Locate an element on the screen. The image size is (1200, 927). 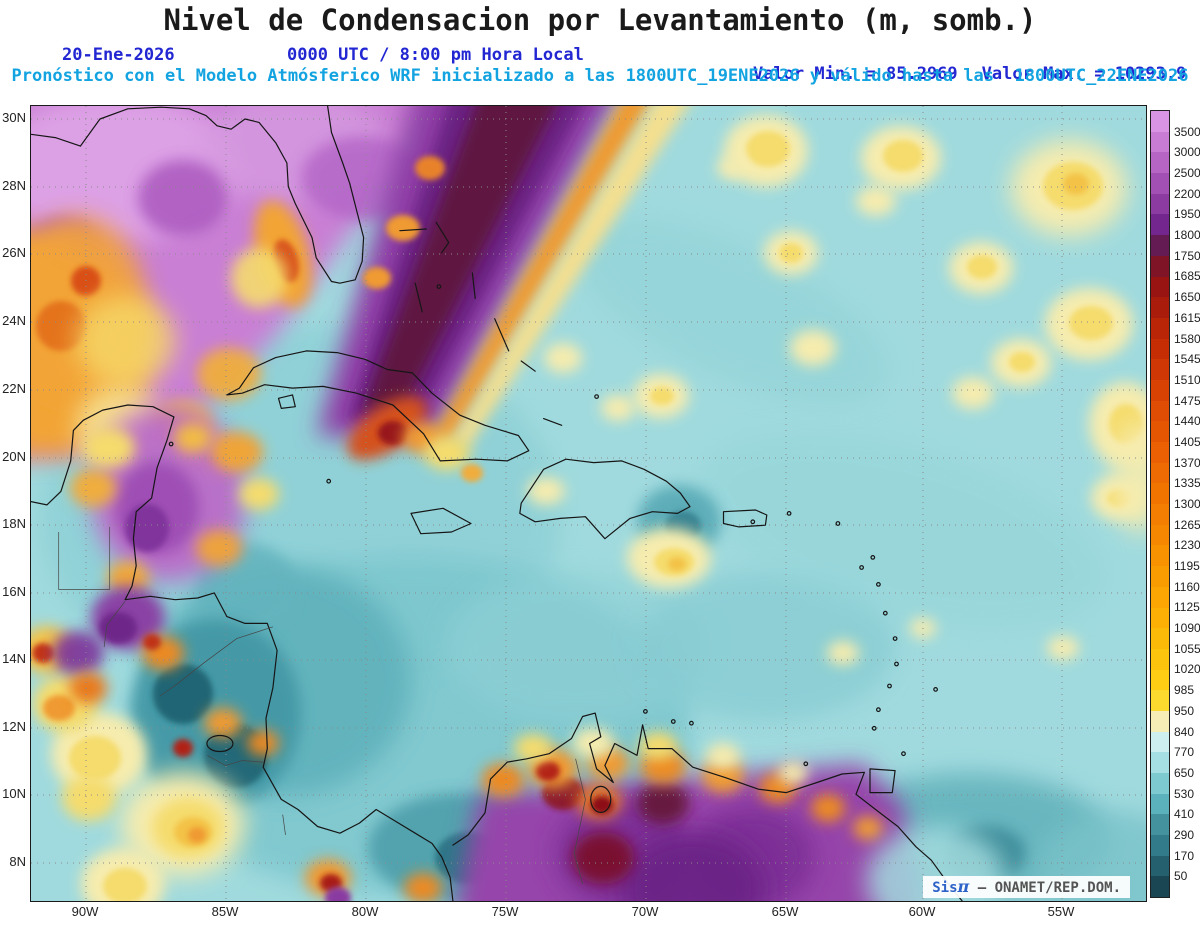
lon-tick-label: 60W is located at coordinates (922, 911).